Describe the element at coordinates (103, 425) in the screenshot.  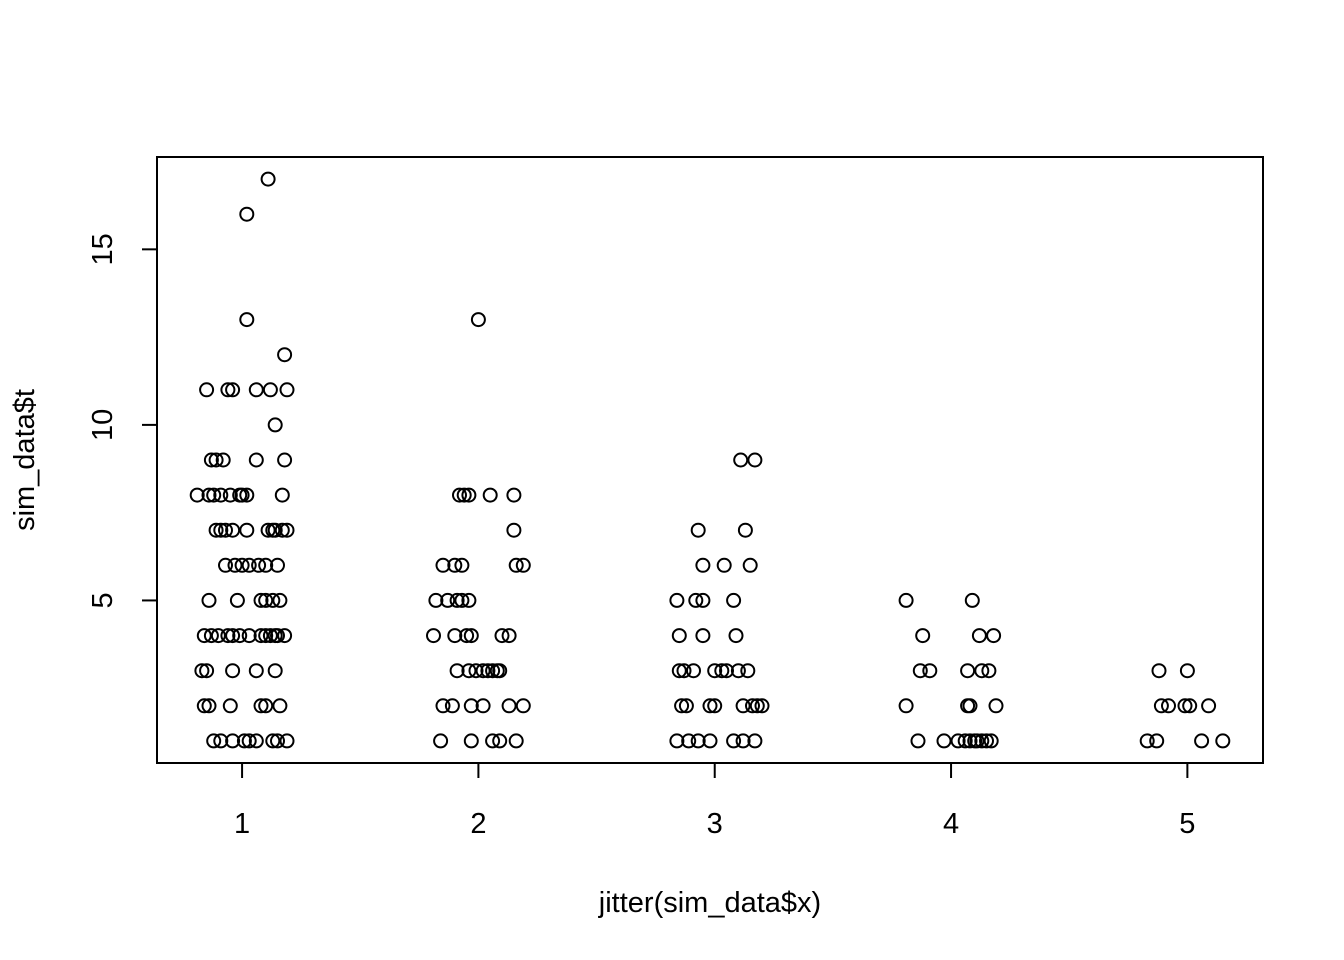
I see `y-tick-label: 10` at that location.